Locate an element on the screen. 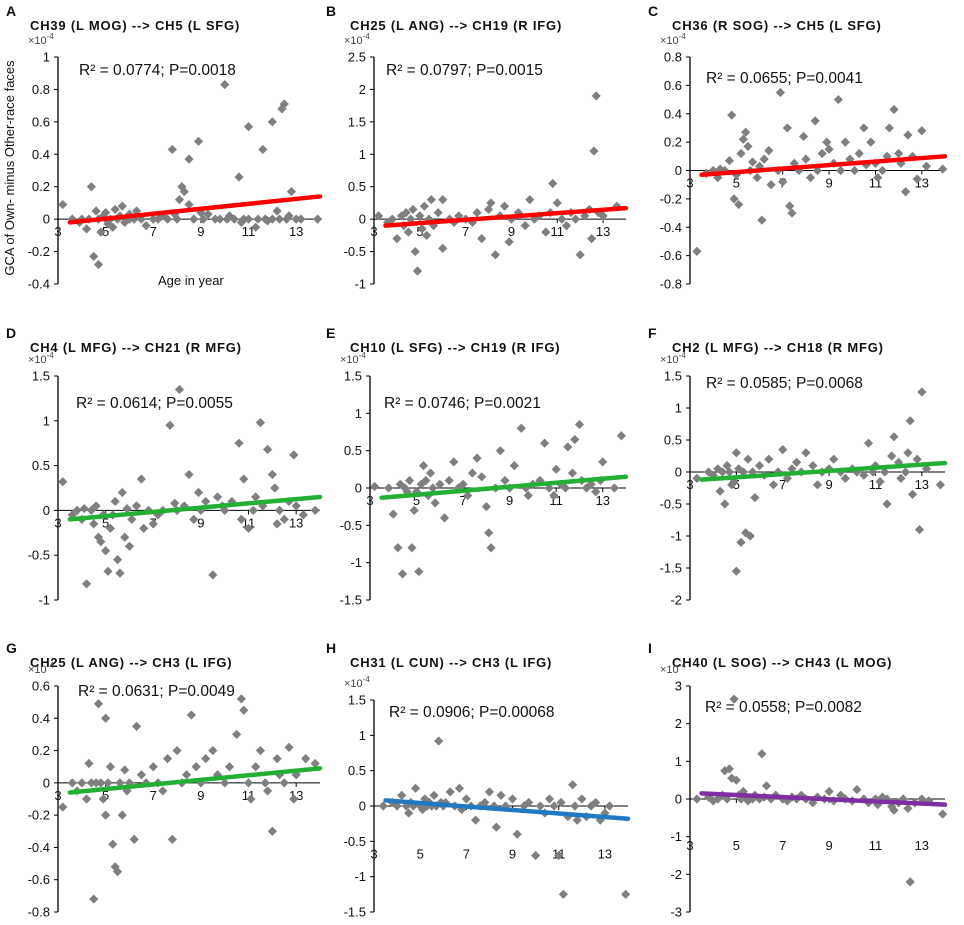 This screenshot has height=925, width=964. stat-label: R² = 0.0631; P=0.0049 is located at coordinates (156, 691).